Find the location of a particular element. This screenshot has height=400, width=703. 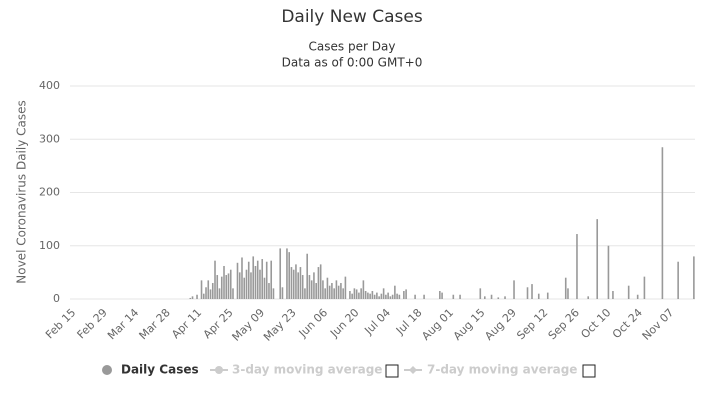

x-tick-label: Sep 26 is located at coordinates (564, 324).